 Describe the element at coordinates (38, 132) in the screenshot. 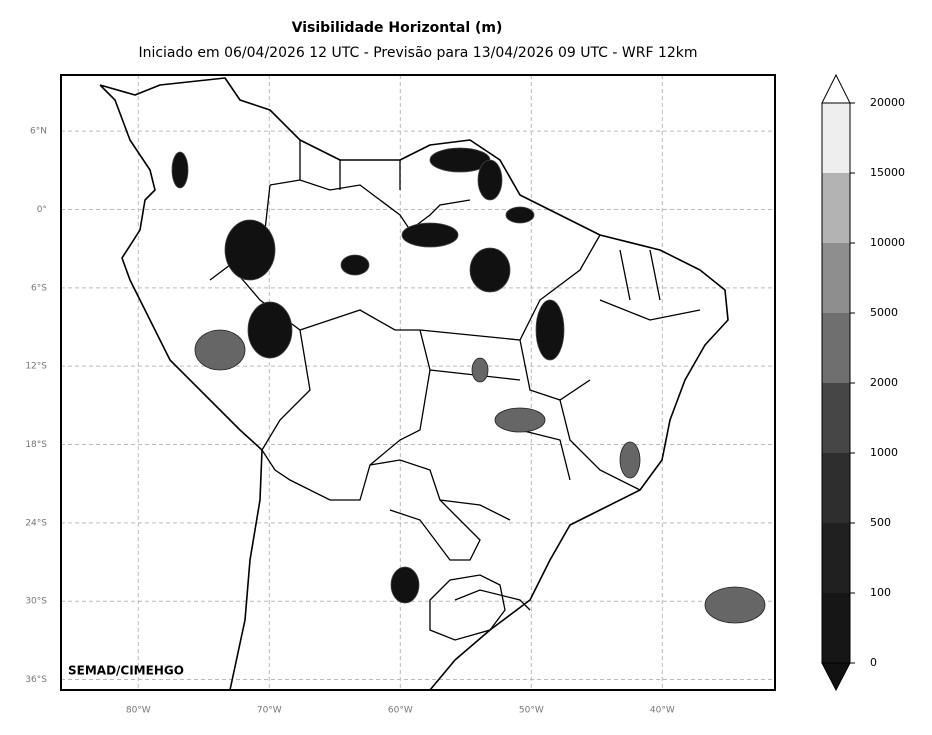

I see `lat-label: 6°N` at that location.